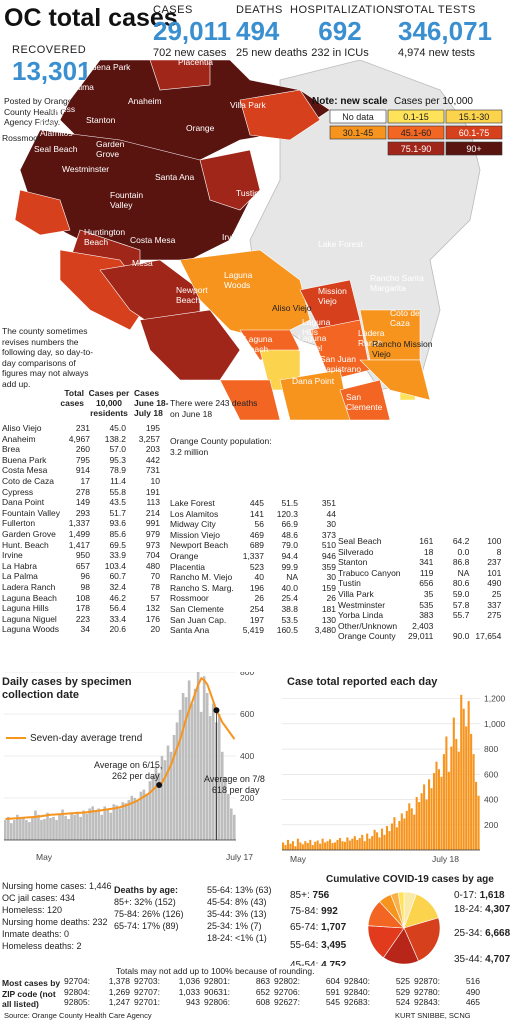 Image resolution: width=523 pixels, height=1024 pixels. Describe the element at coordinates (262, 981) in the screenshot. I see `zip-cell: 863` at that location.